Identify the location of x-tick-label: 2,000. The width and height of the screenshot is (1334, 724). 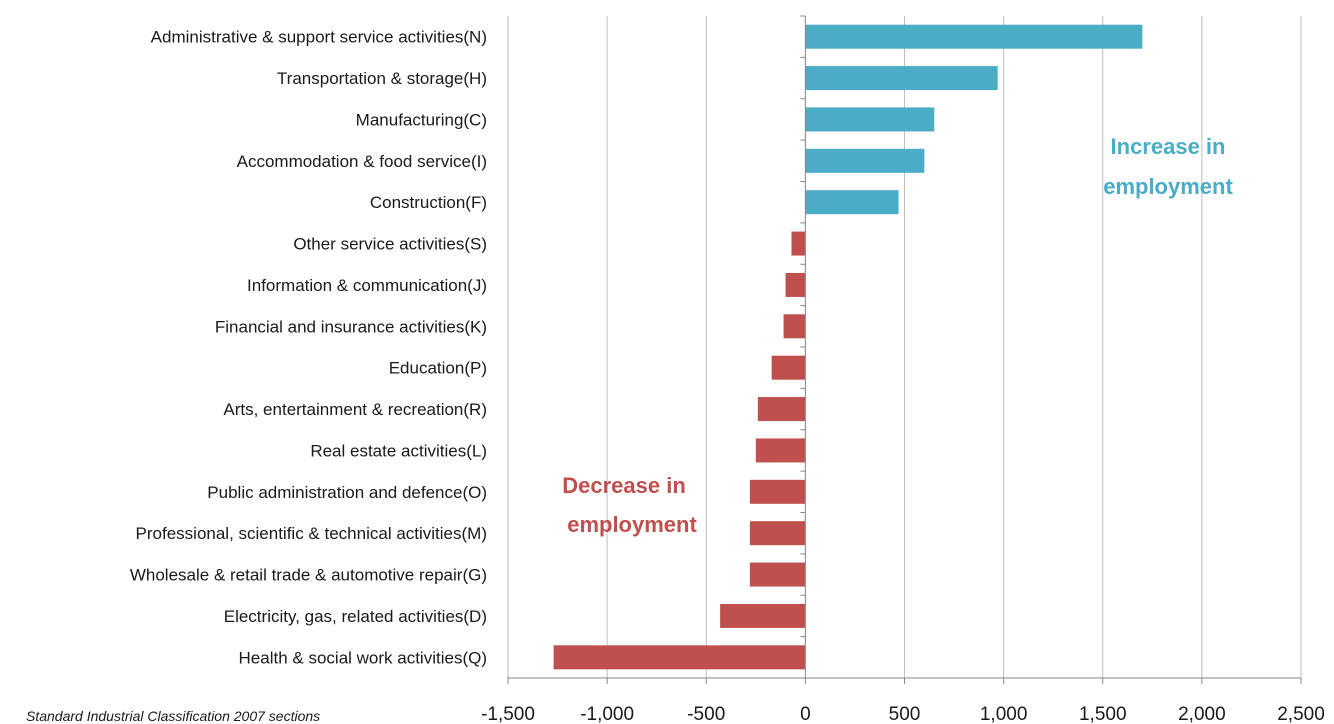
(1202, 714).